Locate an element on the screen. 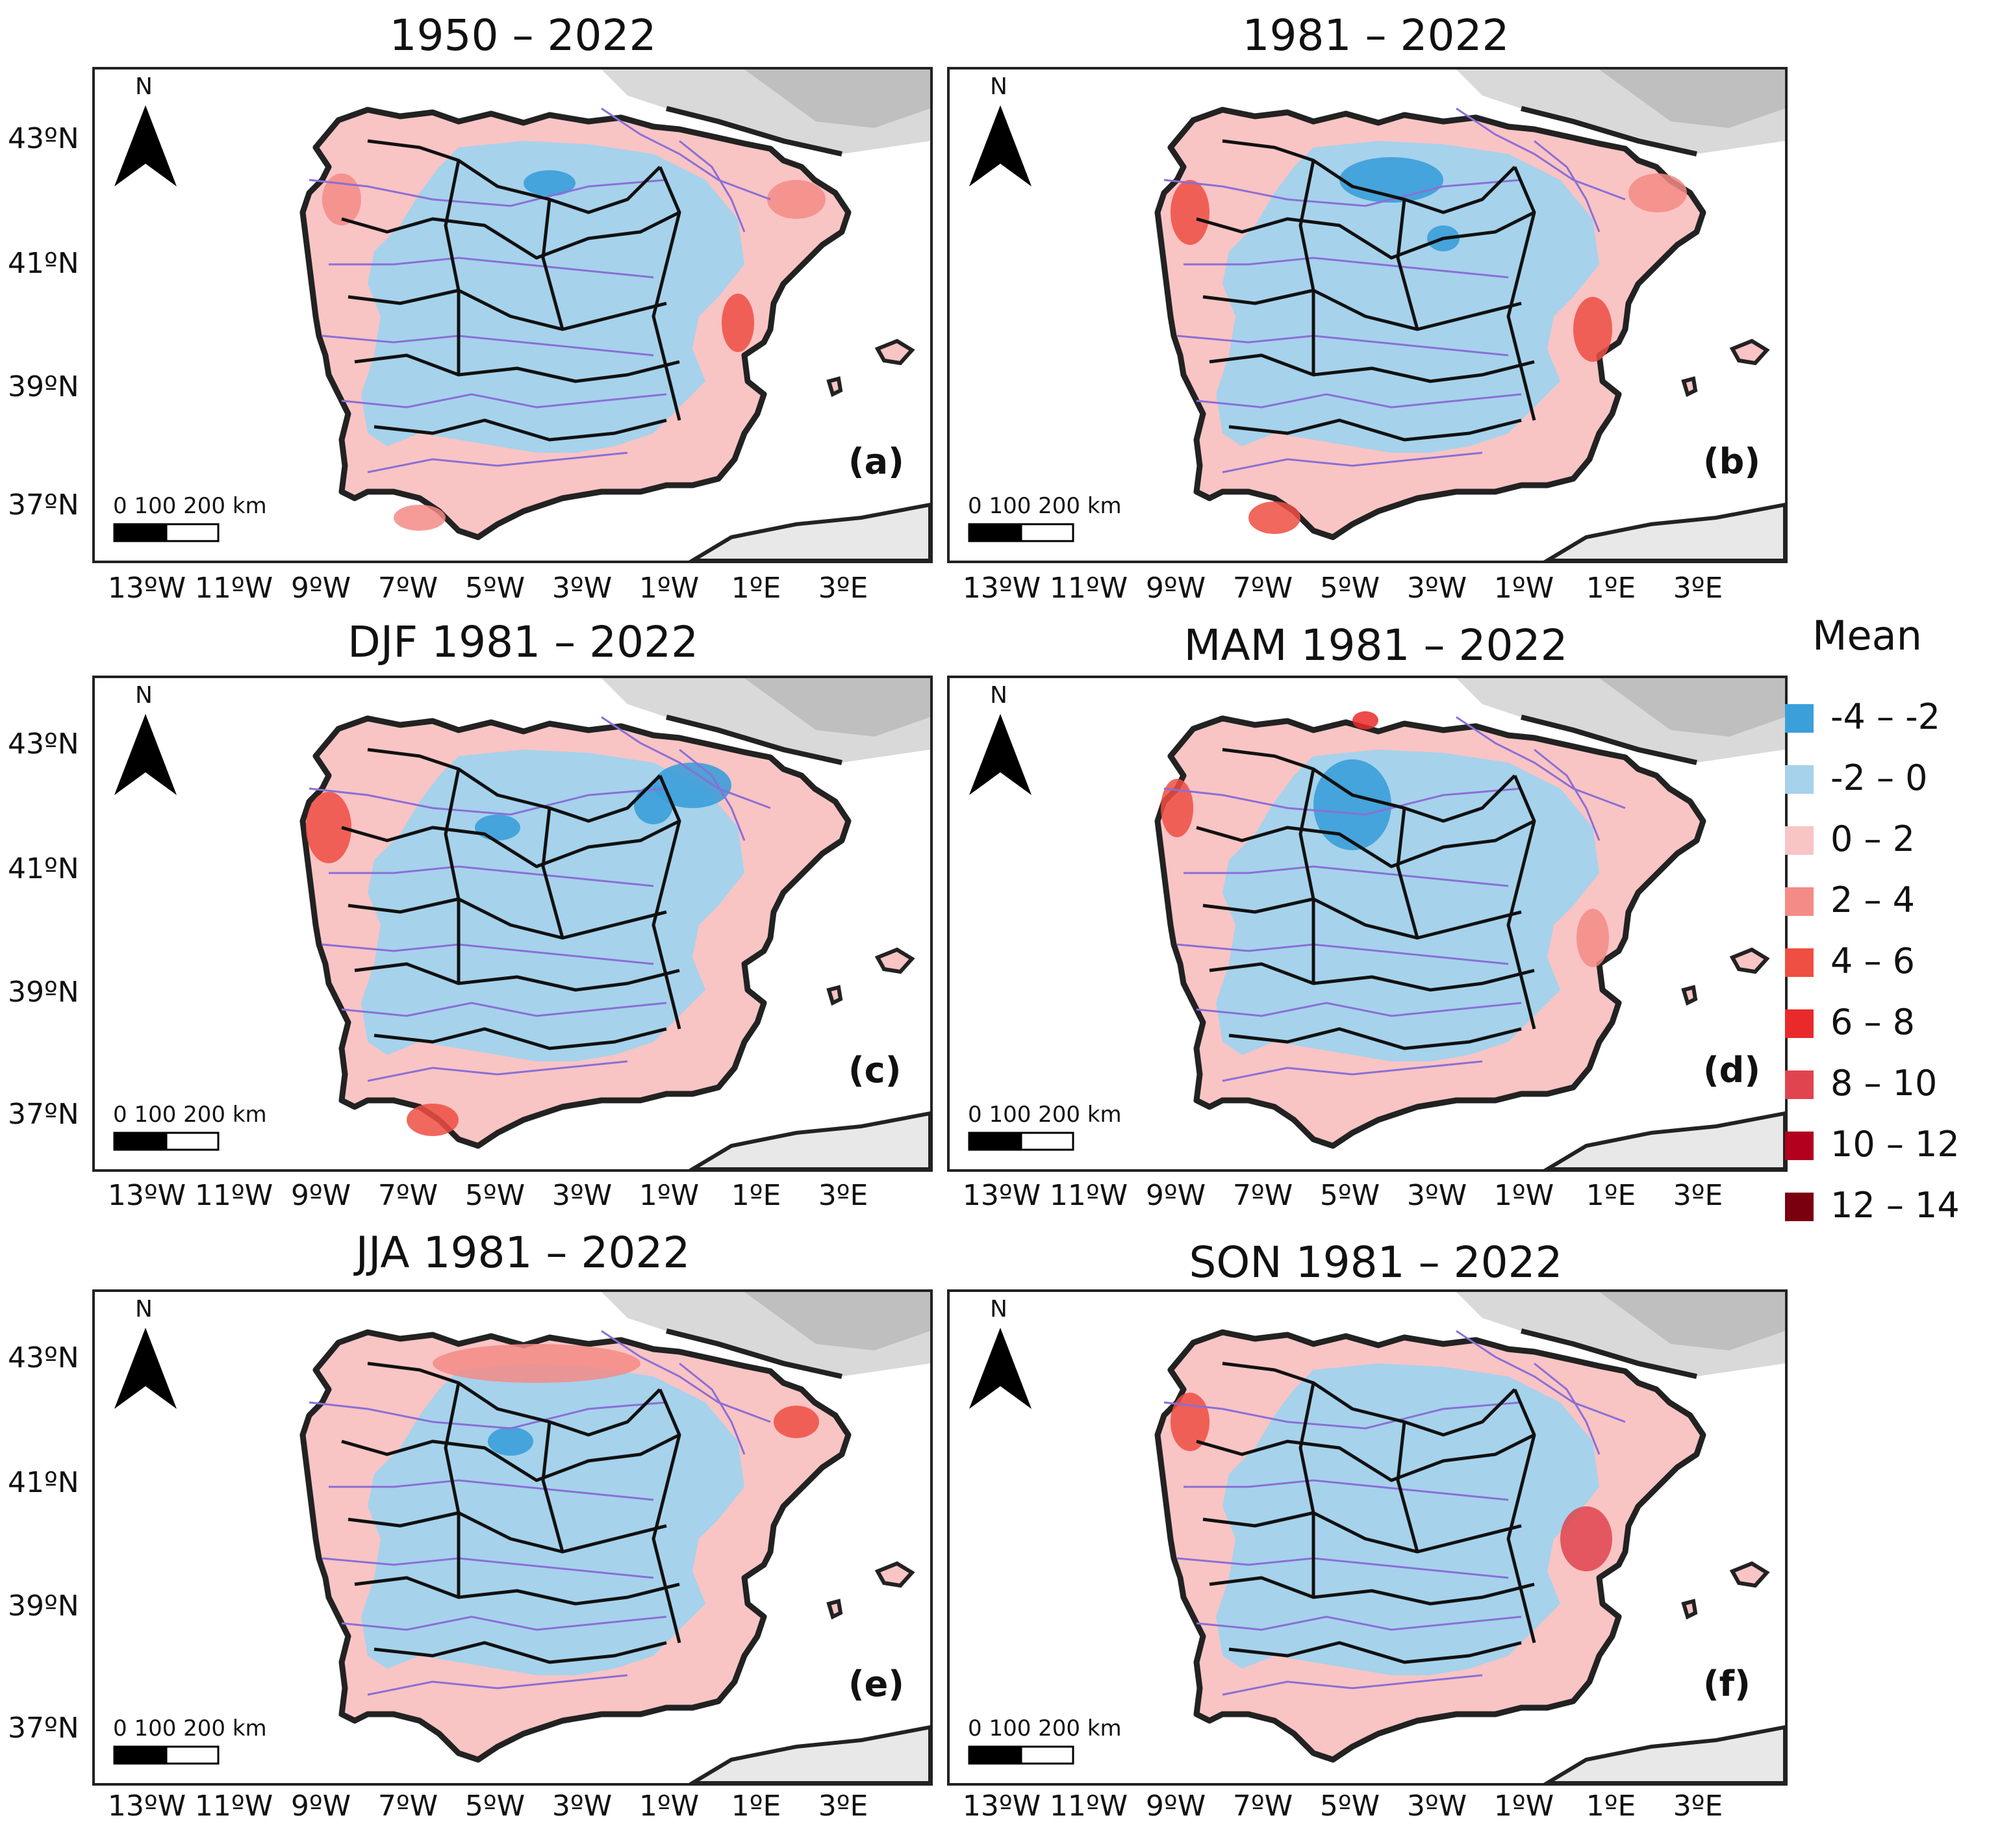 The height and width of the screenshot is (1848, 2013). panel-letter: (f) is located at coordinates (1727, 1684).